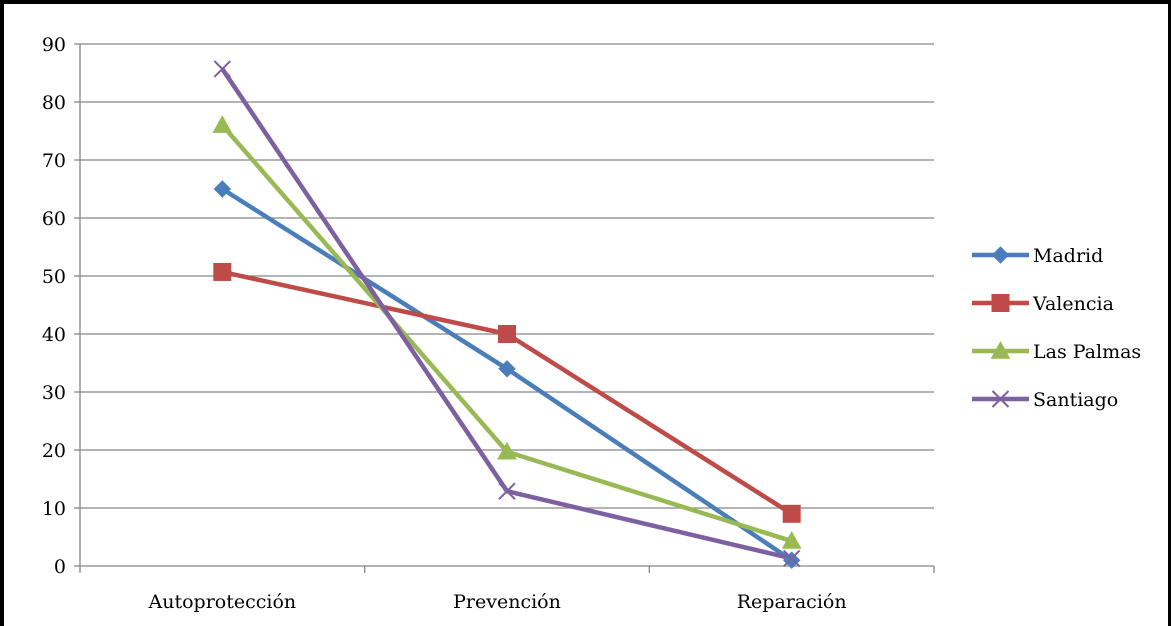 Image resolution: width=1171 pixels, height=626 pixels. What do you see at coordinates (54, 335) in the screenshot?
I see `y-tick-label: 40` at bounding box center [54, 335].